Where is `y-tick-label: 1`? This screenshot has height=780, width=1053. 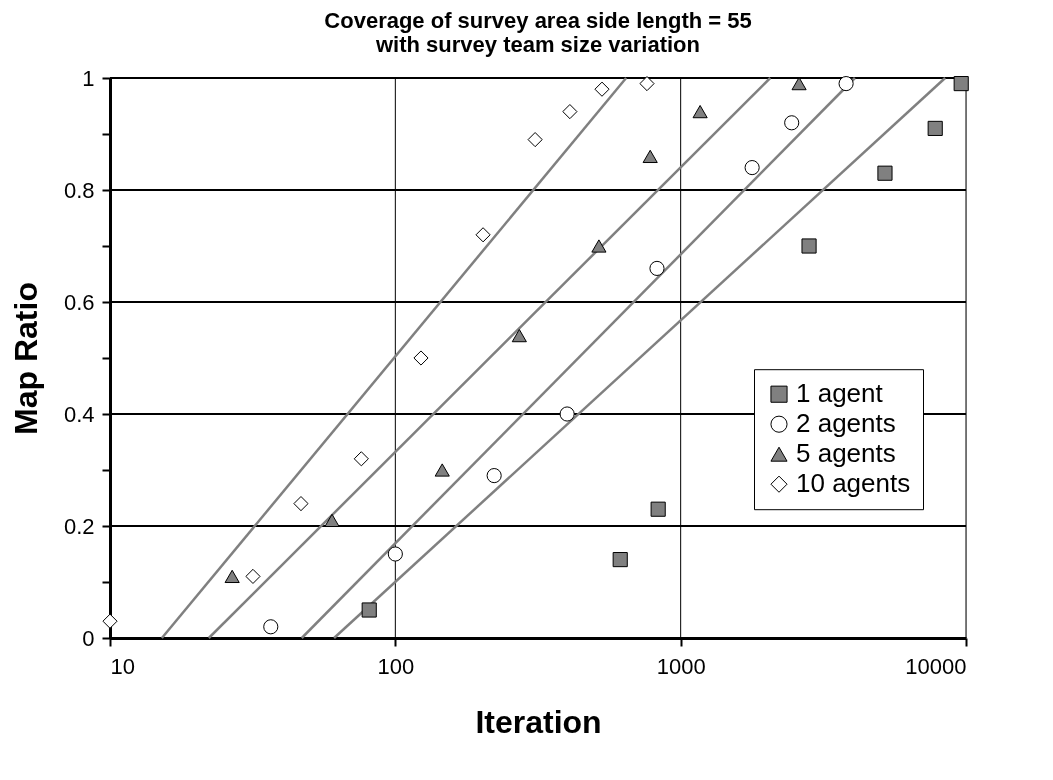
y-tick-label: 1 is located at coordinates (88, 78).